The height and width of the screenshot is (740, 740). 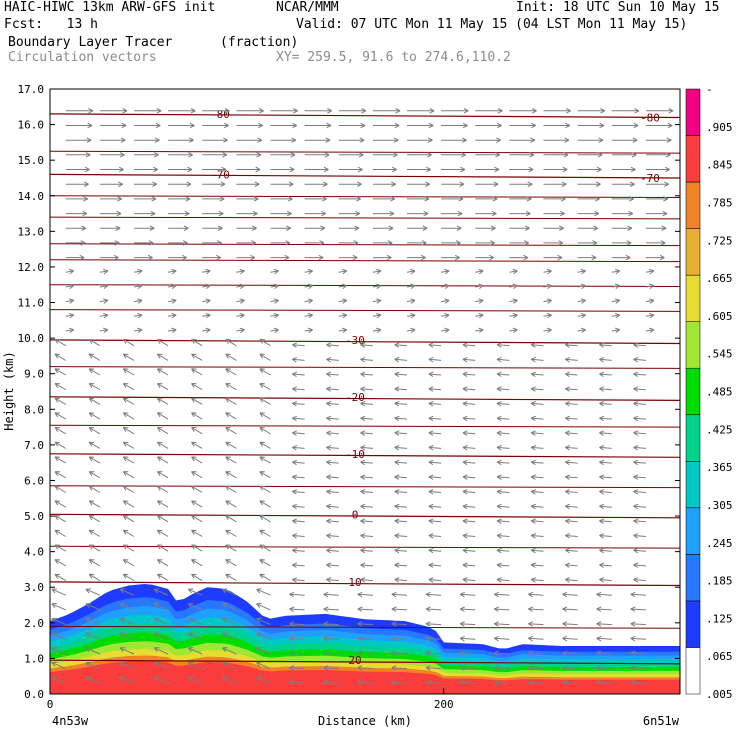 What do you see at coordinates (355, 514) in the screenshot?
I see `isotherm-label-5: 0` at bounding box center [355, 514].